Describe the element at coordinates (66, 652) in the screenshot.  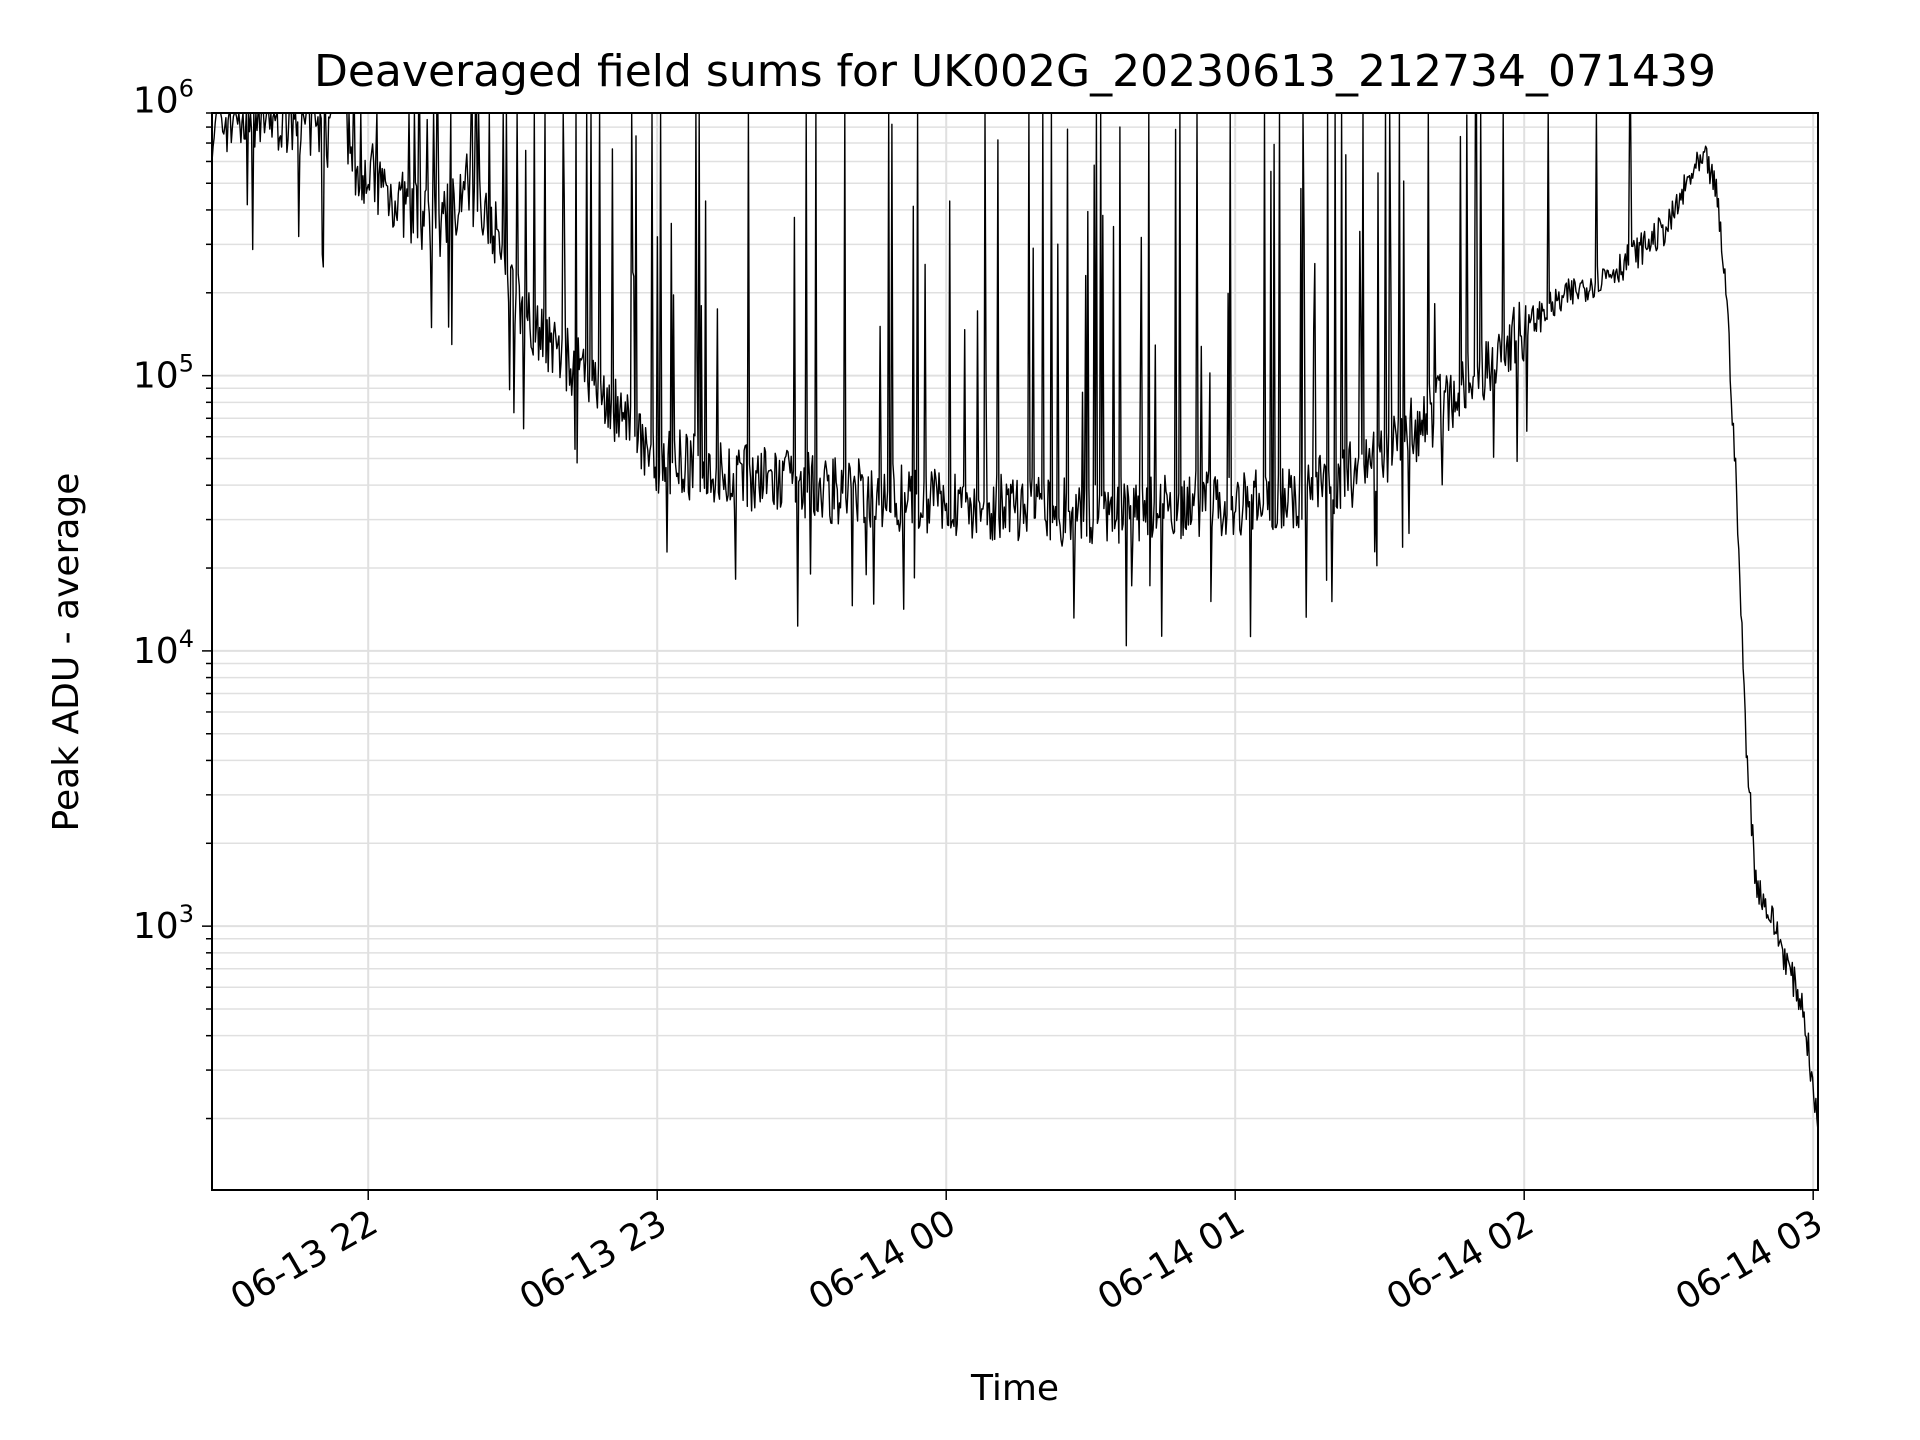
I see `y-axis-label: Peak ADU - average` at that location.